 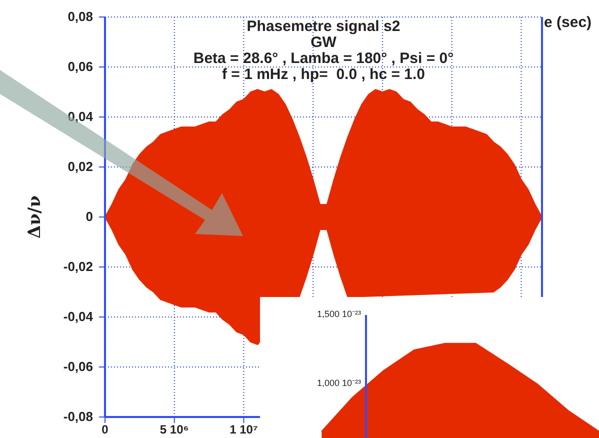 What do you see at coordinates (105, 429) in the screenshot?
I see `x-tick-label: 0` at bounding box center [105, 429].